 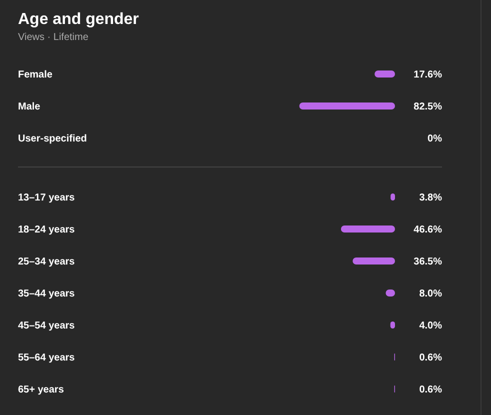 I want to click on y-tick-label: 35–44 years, so click(x=47, y=294).